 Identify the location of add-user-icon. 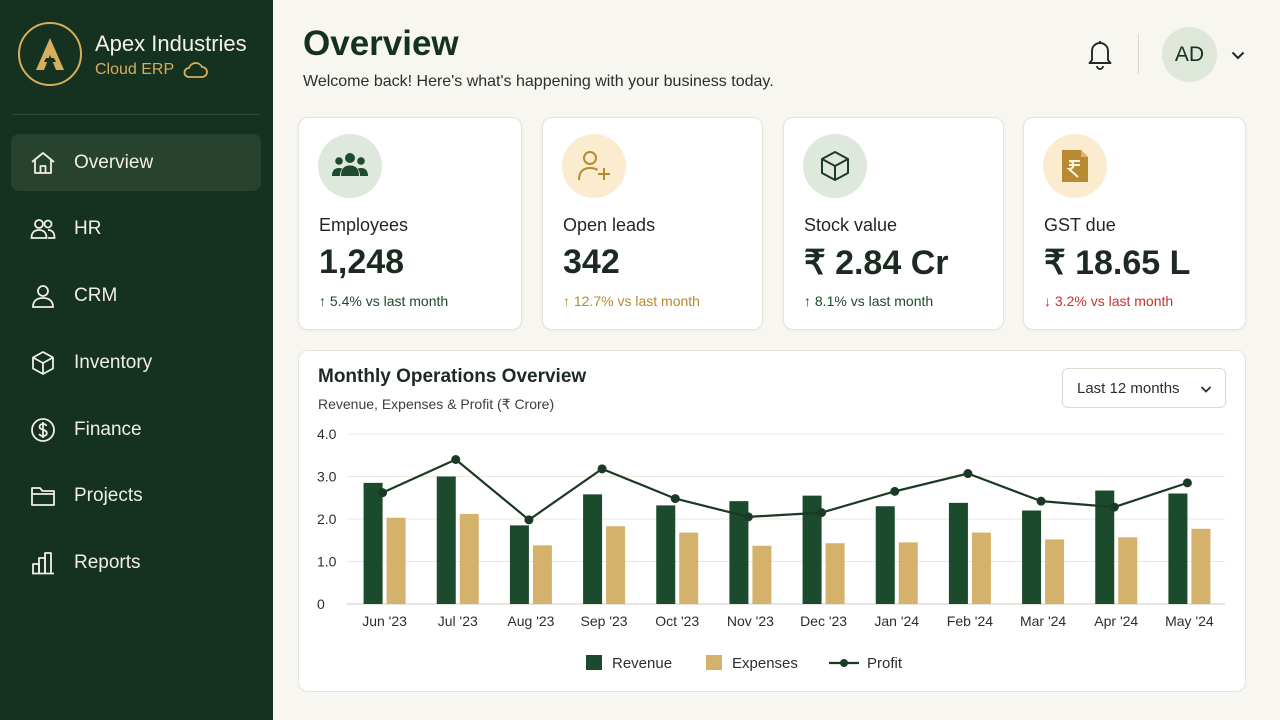
(594, 166).